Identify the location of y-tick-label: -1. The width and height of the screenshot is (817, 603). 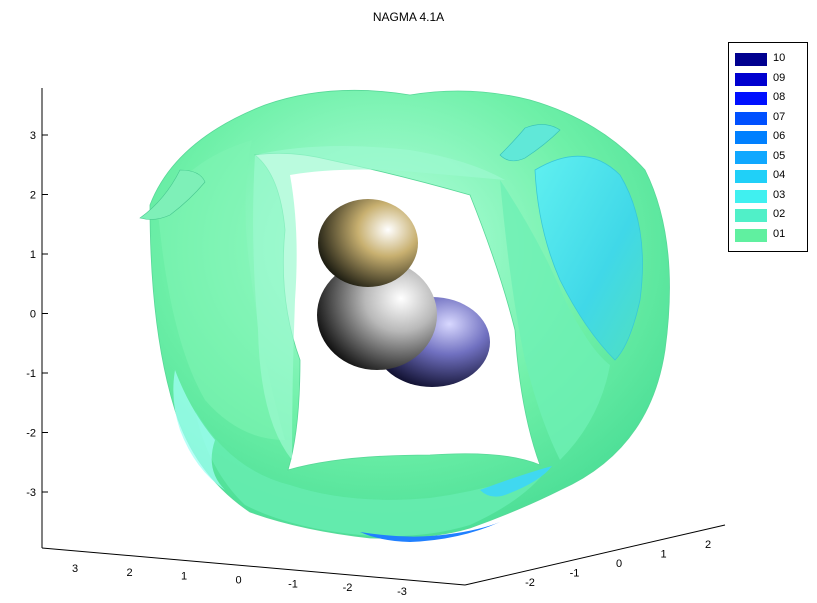
(575, 574).